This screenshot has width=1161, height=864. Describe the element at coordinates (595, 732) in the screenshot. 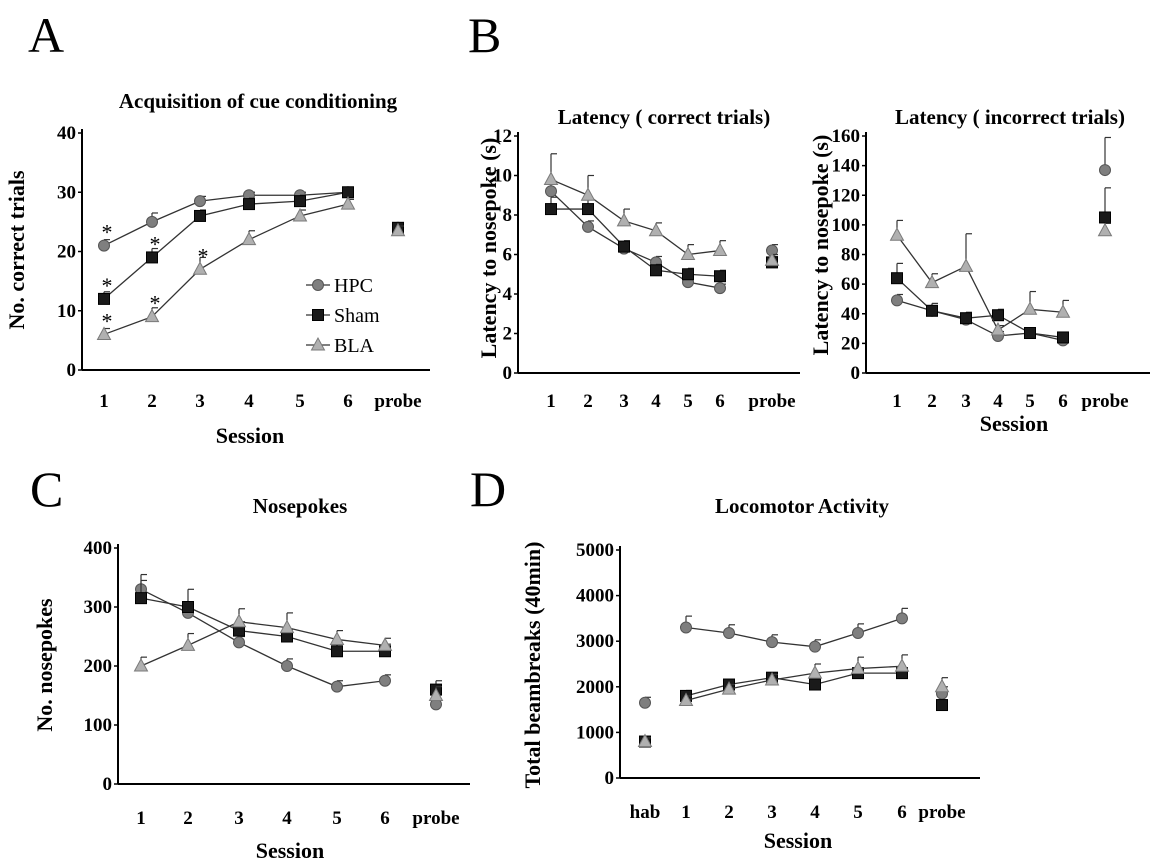

I see `y-tick-label: 1000` at that location.